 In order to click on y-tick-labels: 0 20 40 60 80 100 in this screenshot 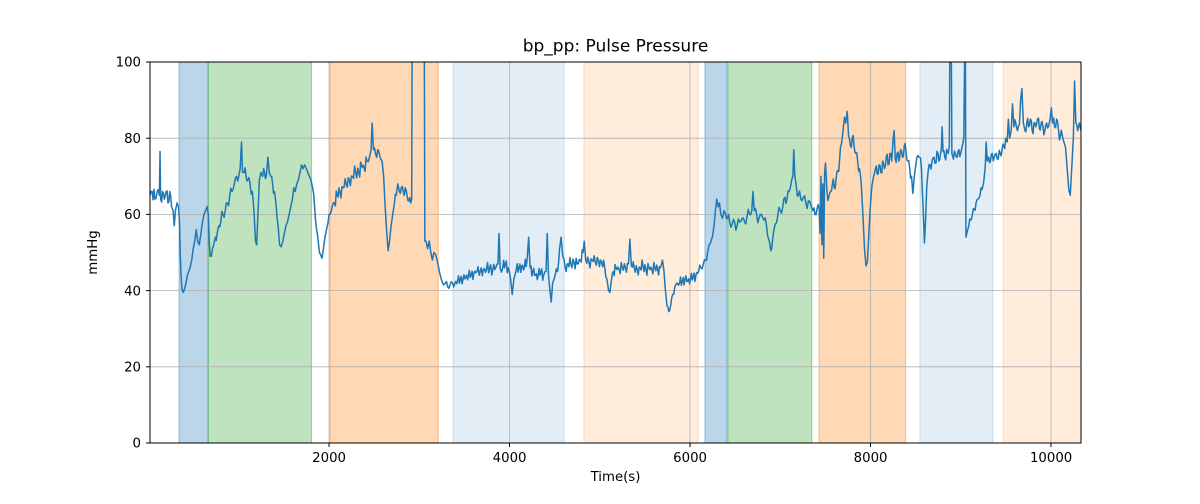, I will do `click(128, 254)`.